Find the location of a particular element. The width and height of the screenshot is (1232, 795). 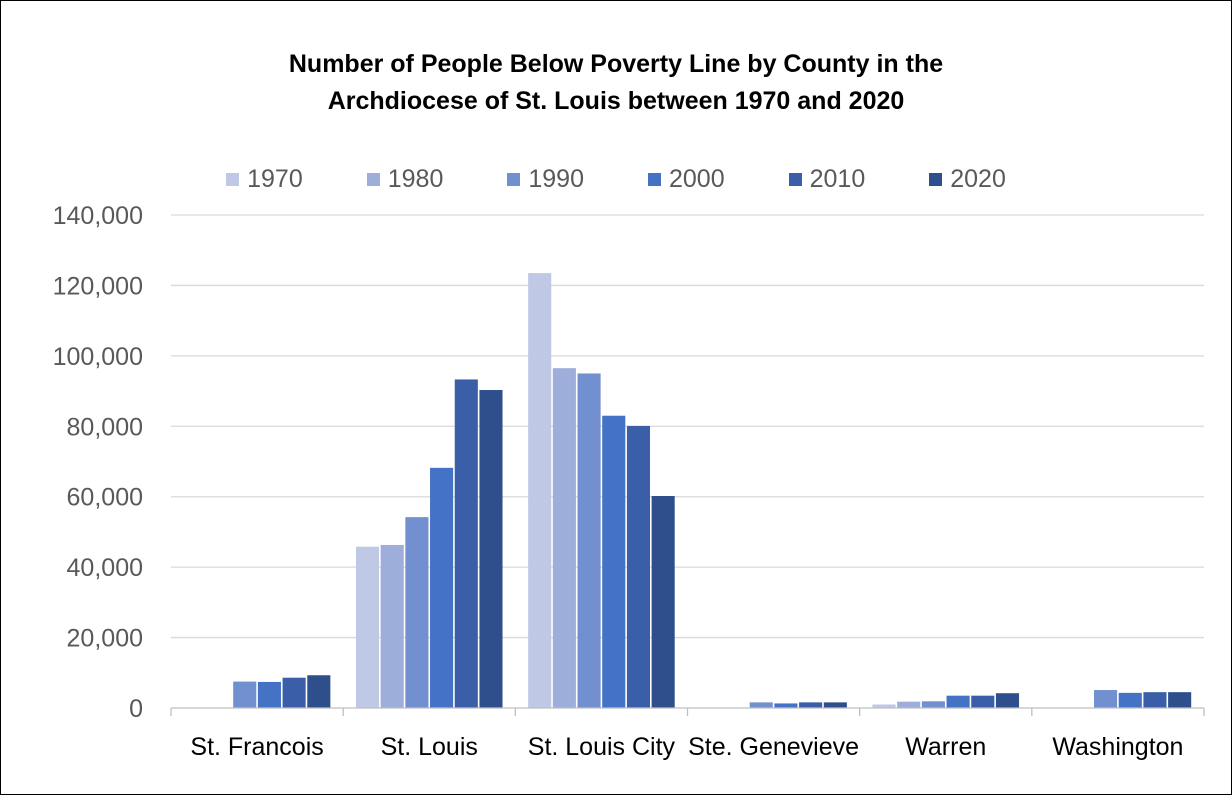

legend-item-1970: 1970 is located at coordinates (264, 179).